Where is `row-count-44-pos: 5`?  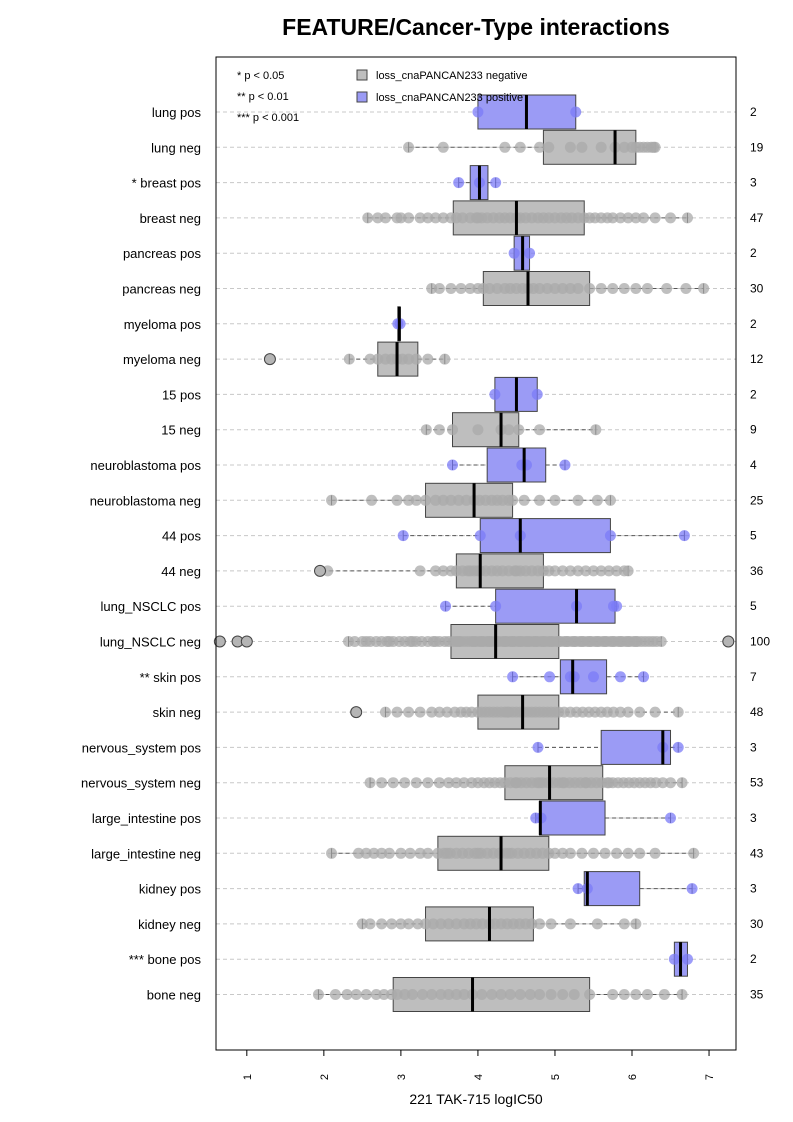 row-count-44-pos: 5 is located at coordinates (753, 536).